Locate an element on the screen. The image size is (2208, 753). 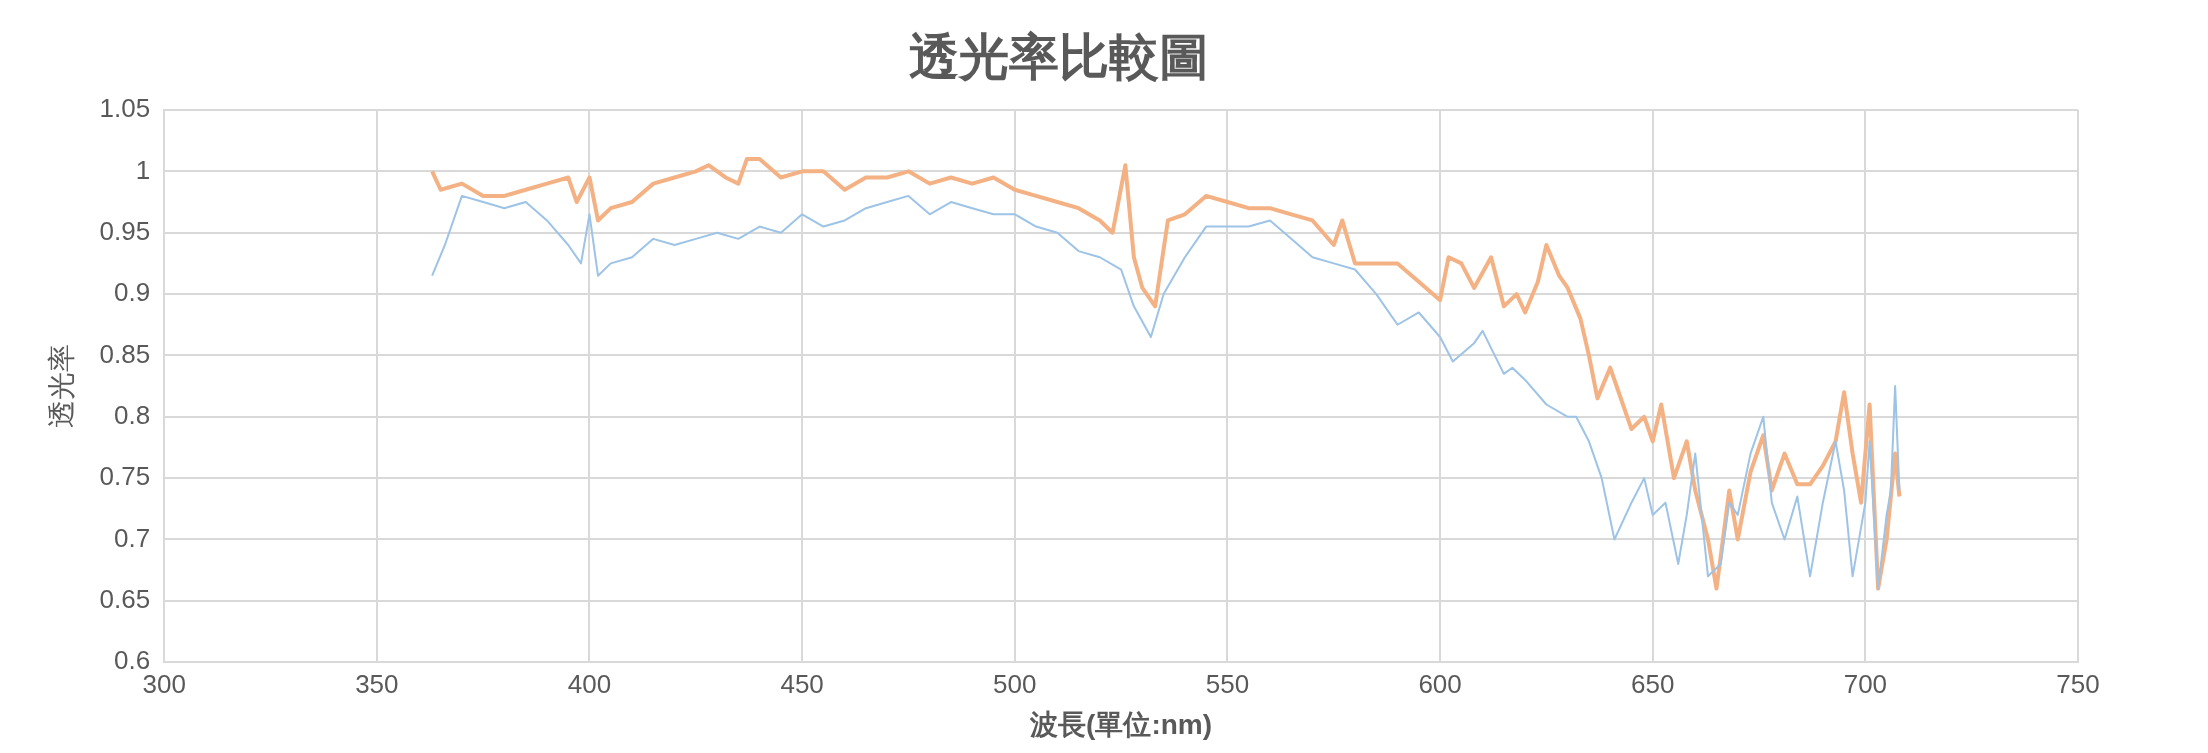
y-tick-label: 1 is located at coordinates (143, 169).